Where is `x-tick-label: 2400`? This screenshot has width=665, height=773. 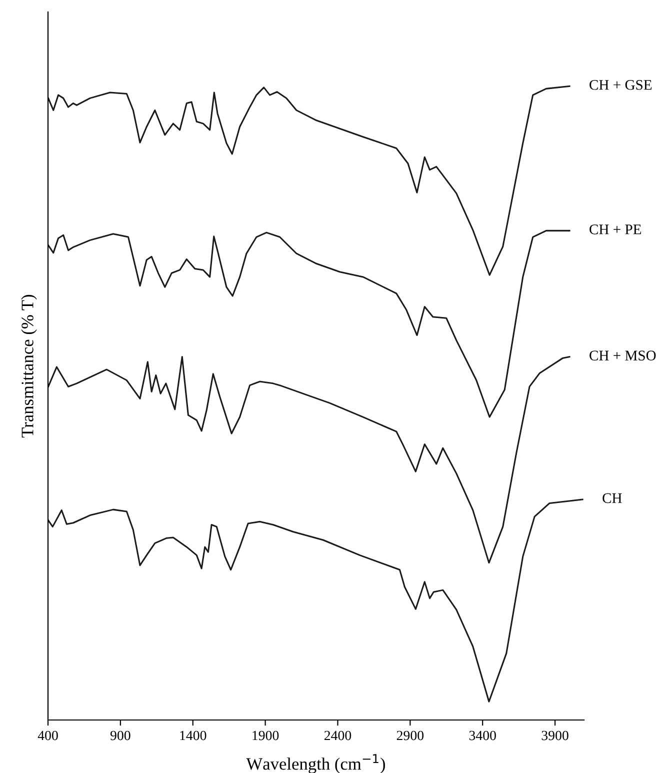 x-tick-label: 2400 is located at coordinates (338, 735).